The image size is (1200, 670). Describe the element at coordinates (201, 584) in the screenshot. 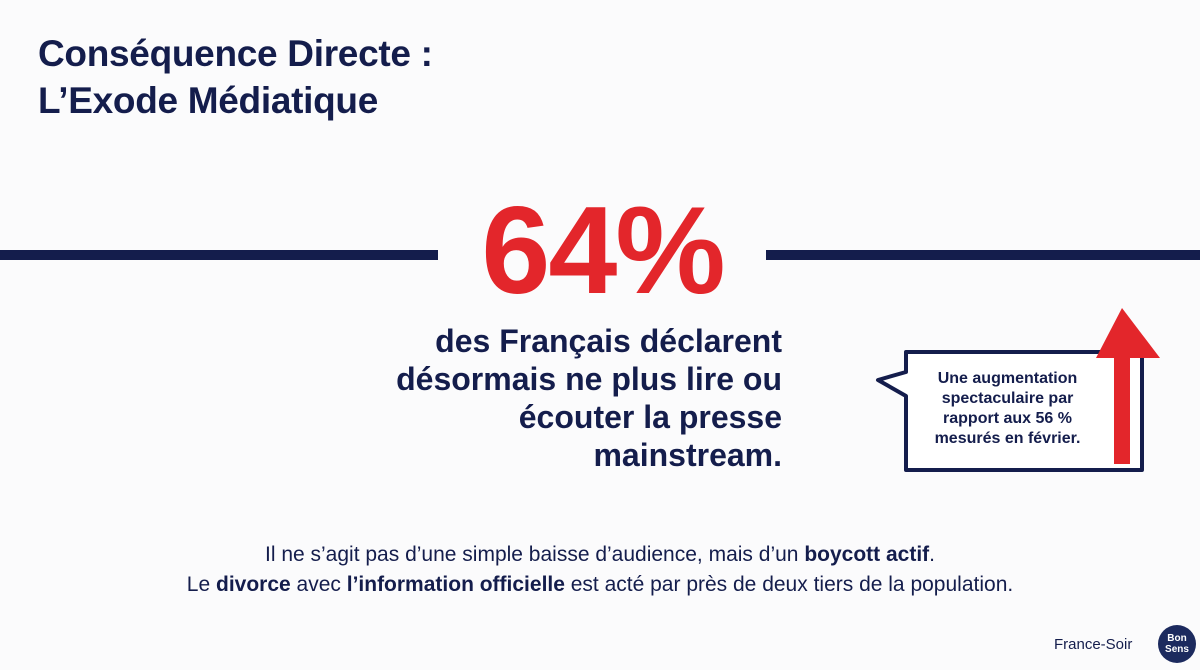

I see `footer-text-segment: Le` at that location.